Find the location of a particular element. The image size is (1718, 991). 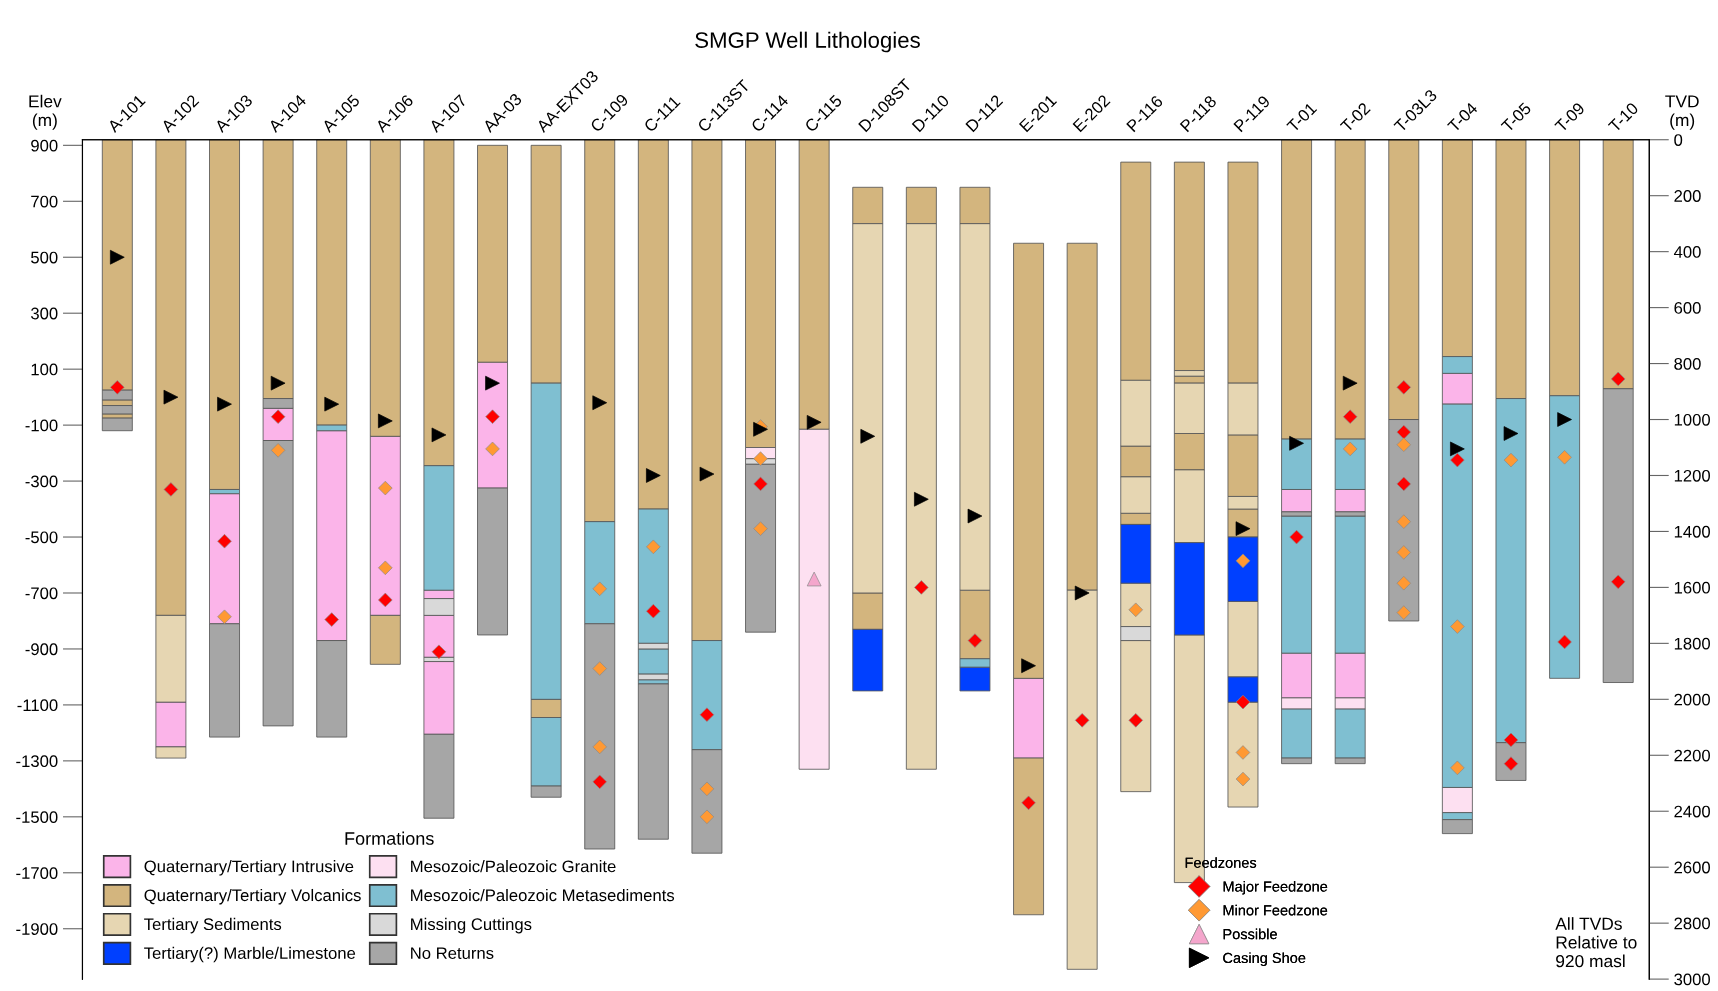

y2-tick-label: 2800 is located at coordinates (1692, 923).